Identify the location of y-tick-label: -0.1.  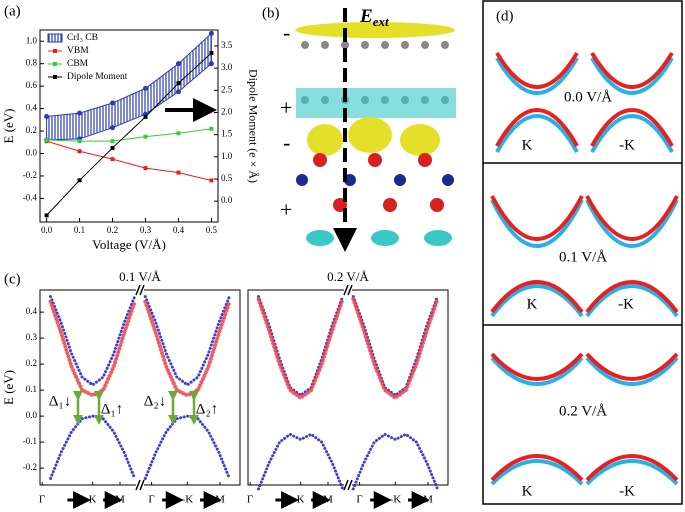
(30, 441).